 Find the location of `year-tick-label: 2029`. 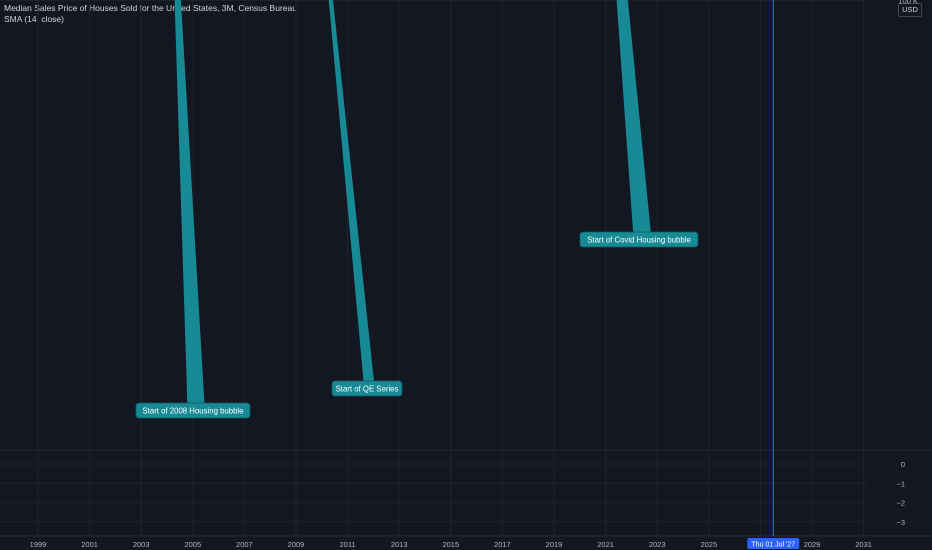

year-tick-label: 2029 is located at coordinates (812, 544).